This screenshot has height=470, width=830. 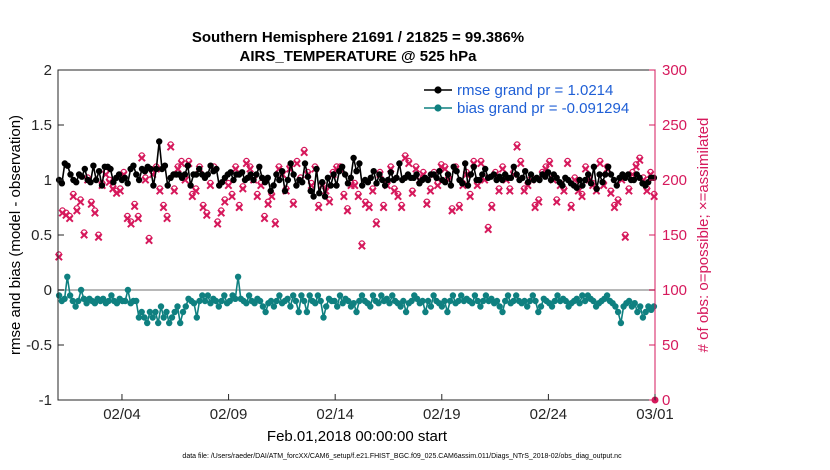 I want to click on x-tick-label: 02/19, so click(x=442, y=414).